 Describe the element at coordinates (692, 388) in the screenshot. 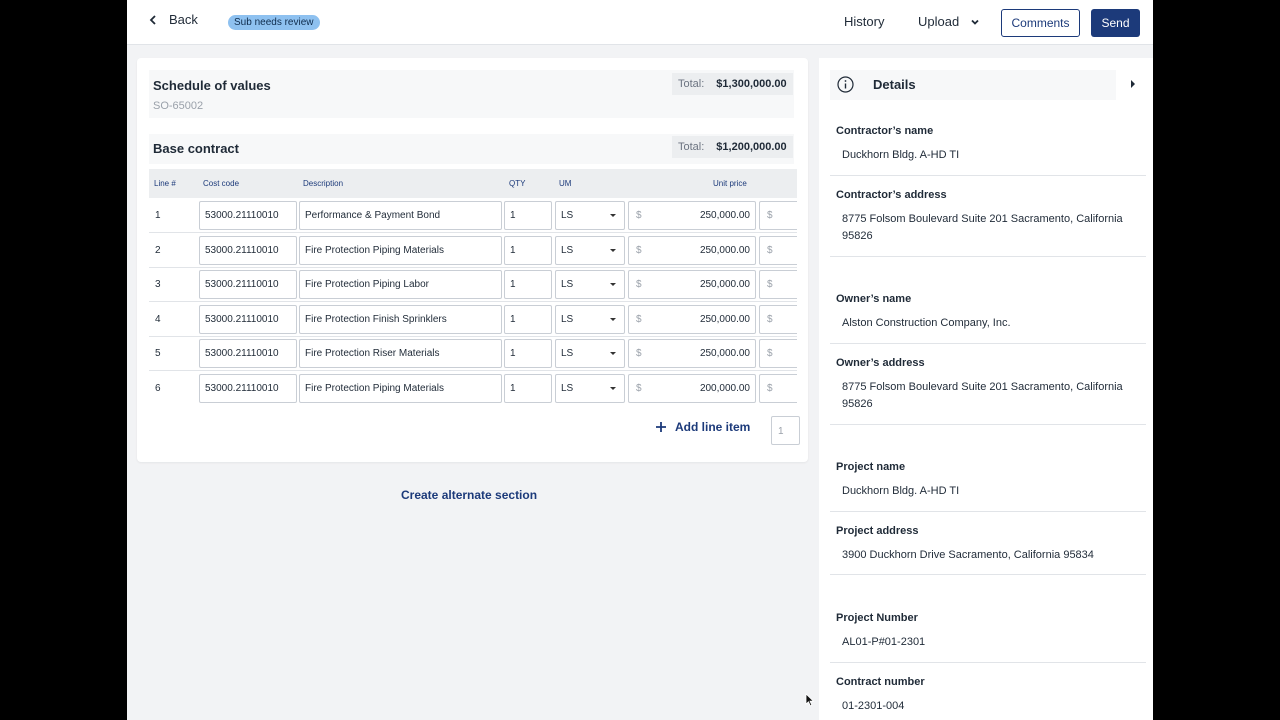

I see `unit-price-input: $200,000.00` at that location.